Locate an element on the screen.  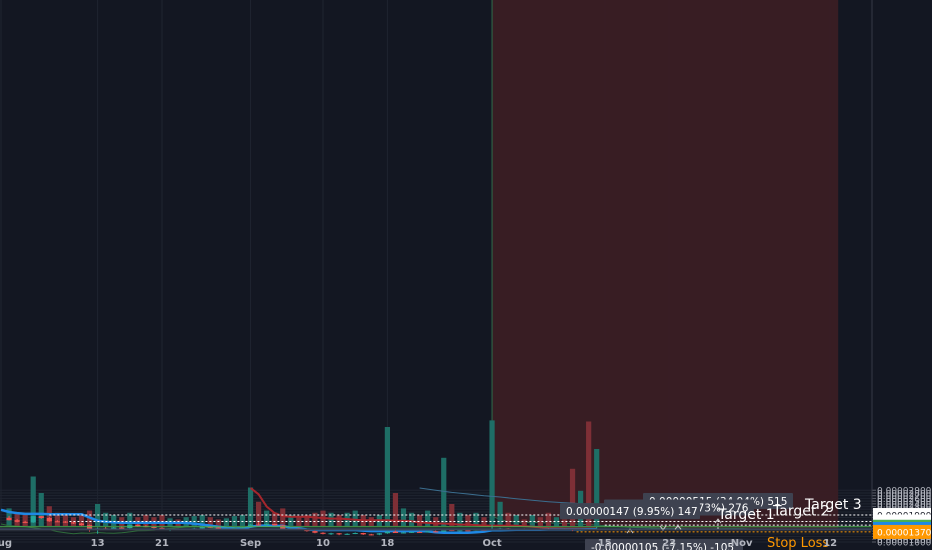
measure-label: -0.00000105 (-7.15%) -105 is located at coordinates (662, 546).